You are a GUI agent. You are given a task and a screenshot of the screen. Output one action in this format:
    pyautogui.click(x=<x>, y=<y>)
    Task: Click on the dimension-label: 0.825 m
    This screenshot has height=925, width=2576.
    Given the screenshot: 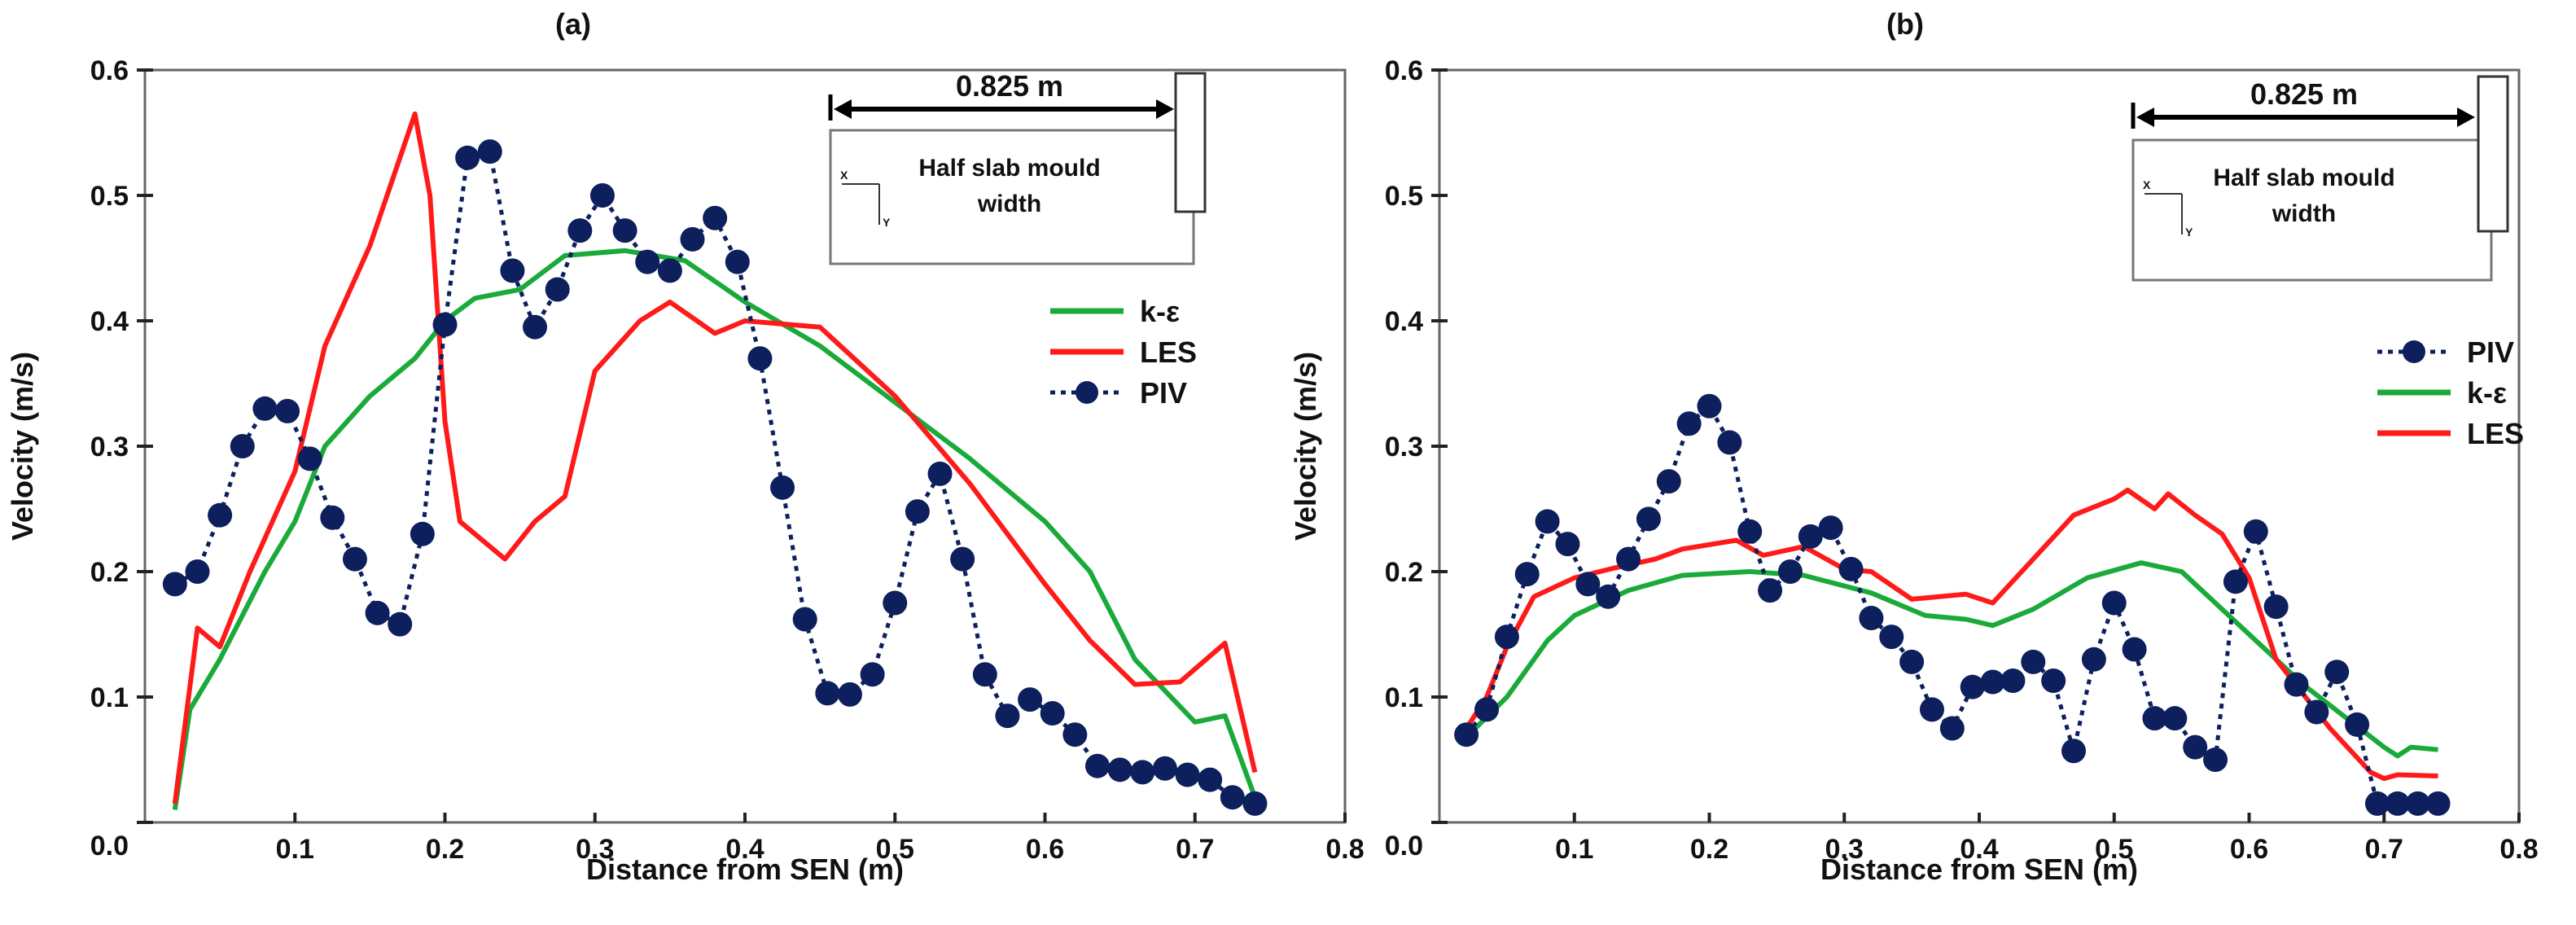 What is the action you would take?
    pyautogui.click(x=1009, y=86)
    